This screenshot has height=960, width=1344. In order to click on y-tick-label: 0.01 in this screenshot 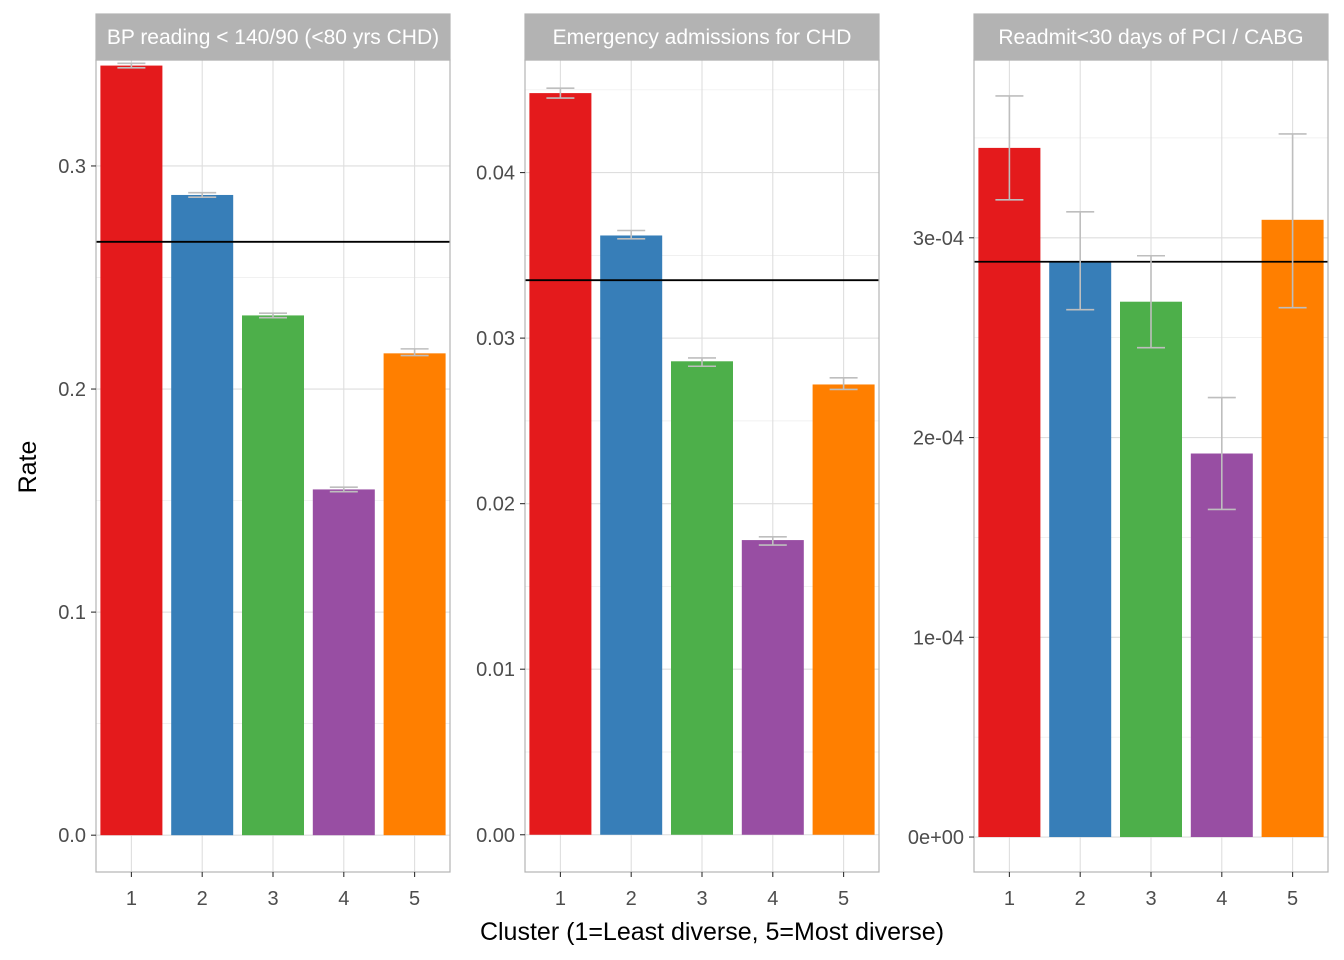, I will do `click(495, 670)`.